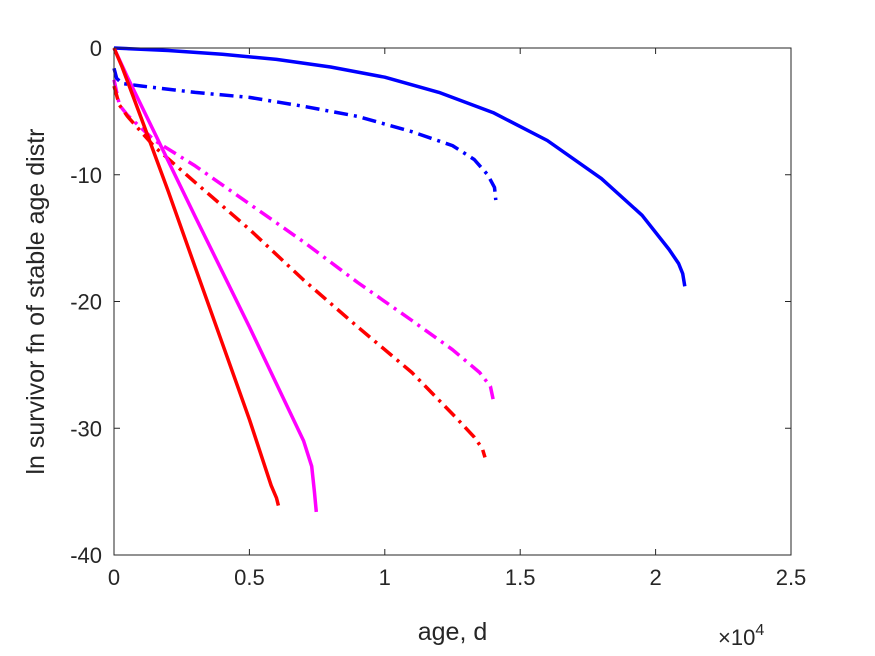  Describe the element at coordinates (86, 175) in the screenshot. I see `y-tick-label: -10` at that location.